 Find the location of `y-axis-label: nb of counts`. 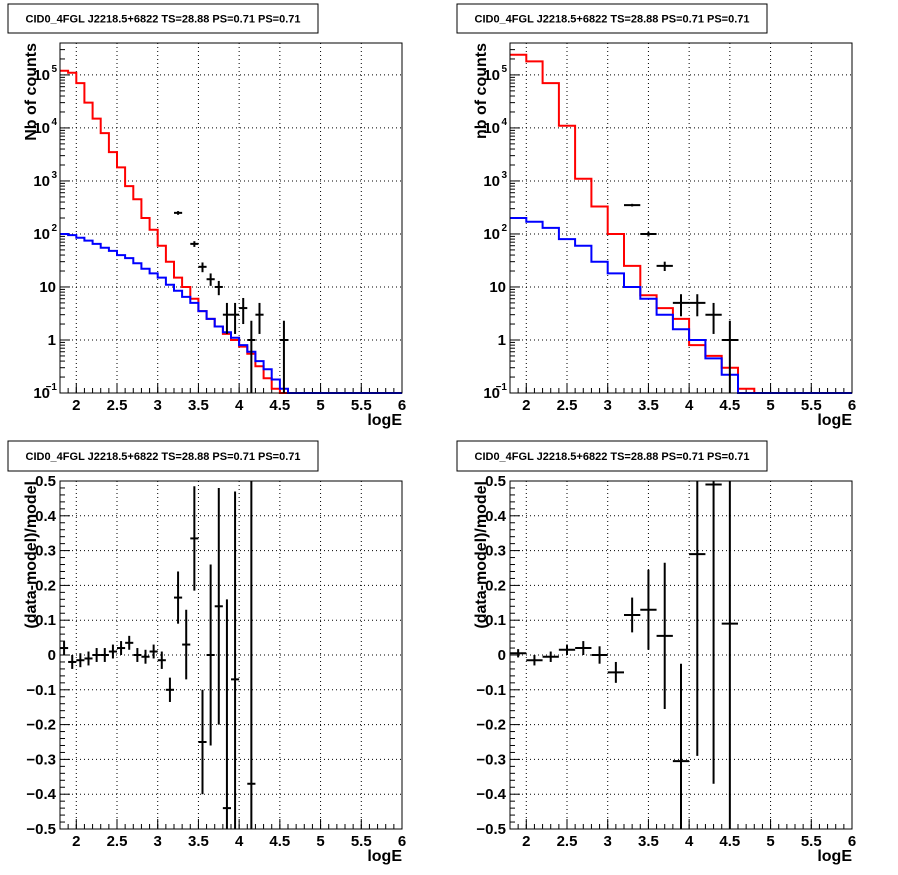

y-axis-label: nb of counts is located at coordinates (481, 91).